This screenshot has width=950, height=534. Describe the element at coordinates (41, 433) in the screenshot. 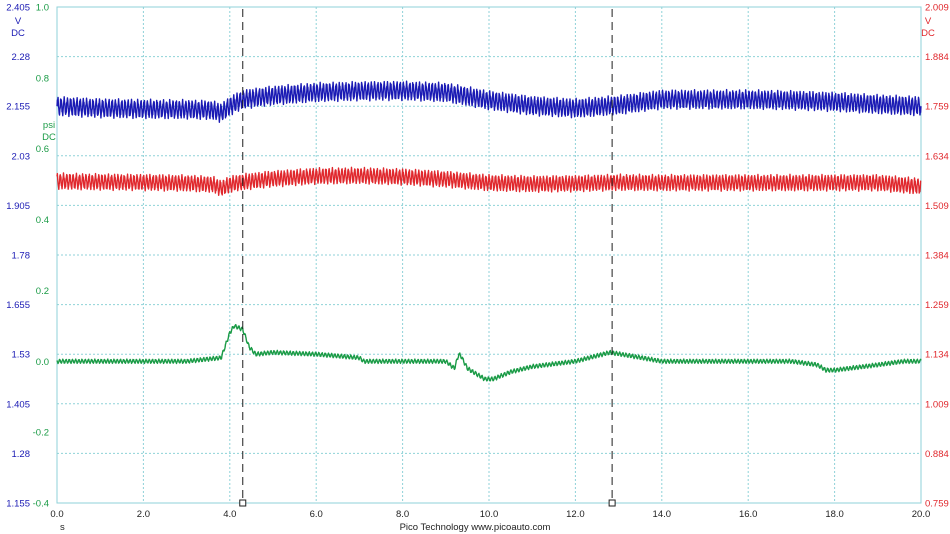

I see `green-axis-tick-label: -0.2` at that location.